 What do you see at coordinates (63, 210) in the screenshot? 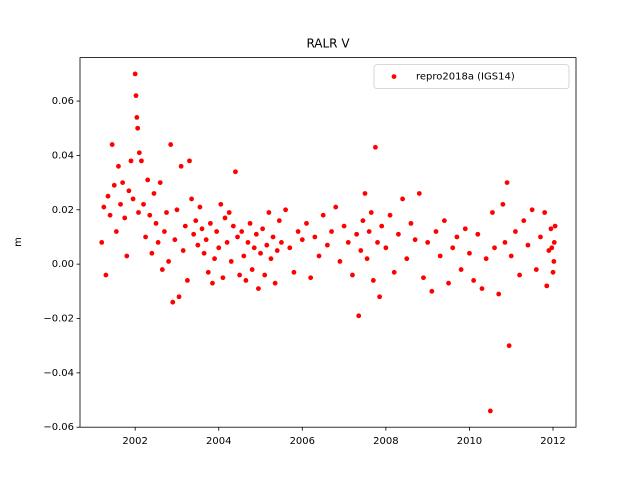
I see `y-tick-label: 0.02` at bounding box center [63, 210].